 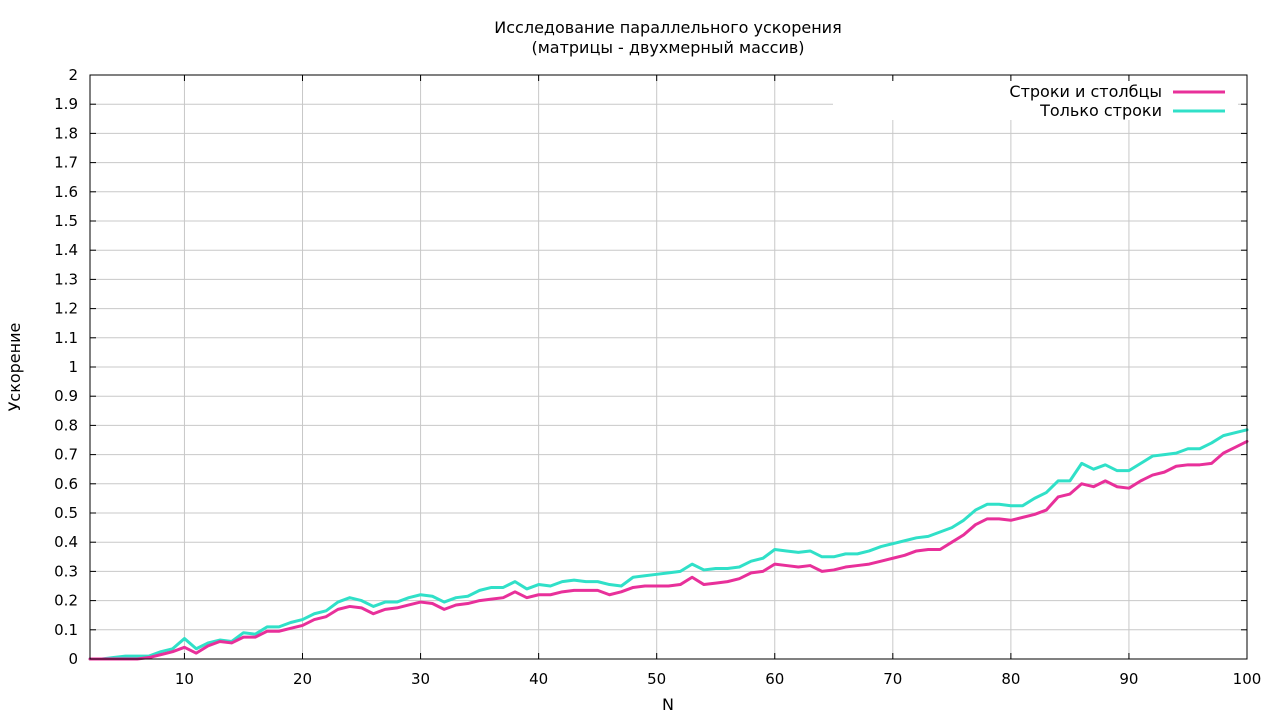 I want to click on legend-label: Строки и столбцы, so click(x=1085, y=91).